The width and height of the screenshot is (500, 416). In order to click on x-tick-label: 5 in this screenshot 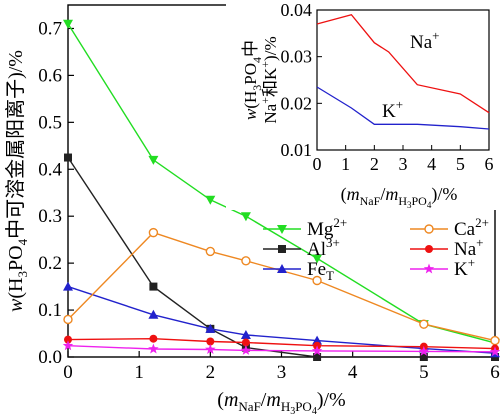, I will do `click(424, 372)`.